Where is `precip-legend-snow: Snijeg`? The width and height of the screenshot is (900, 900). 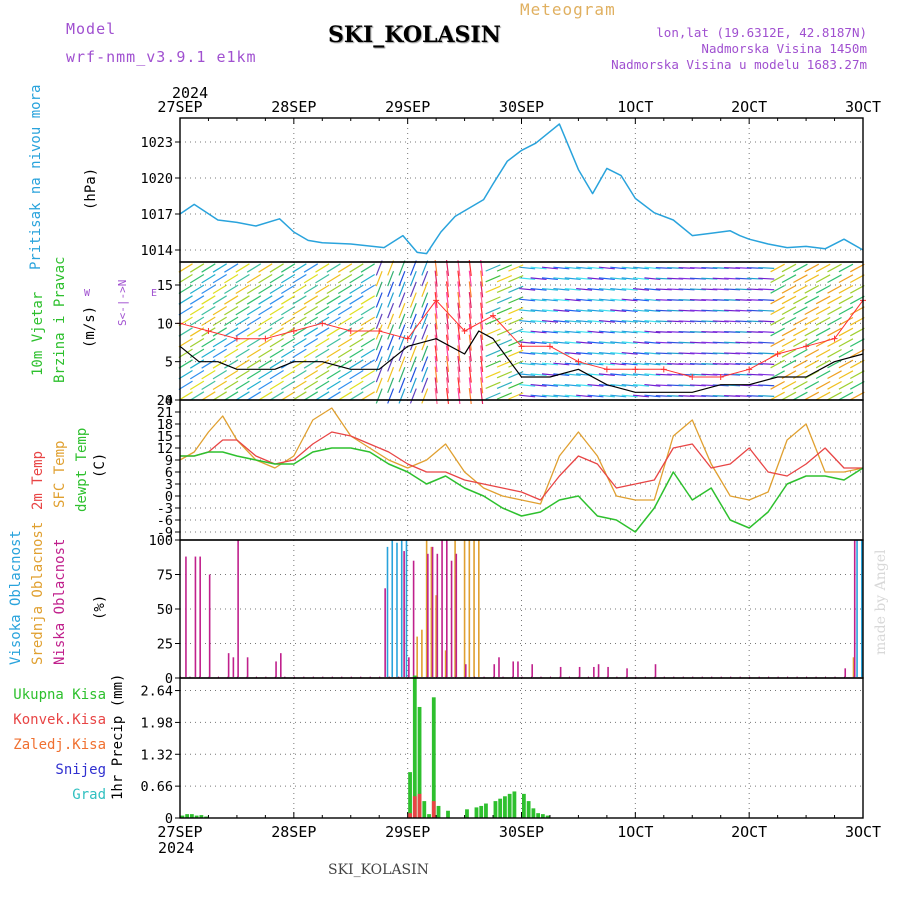 precip-legend-snow: Snijeg is located at coordinates (80, 770).